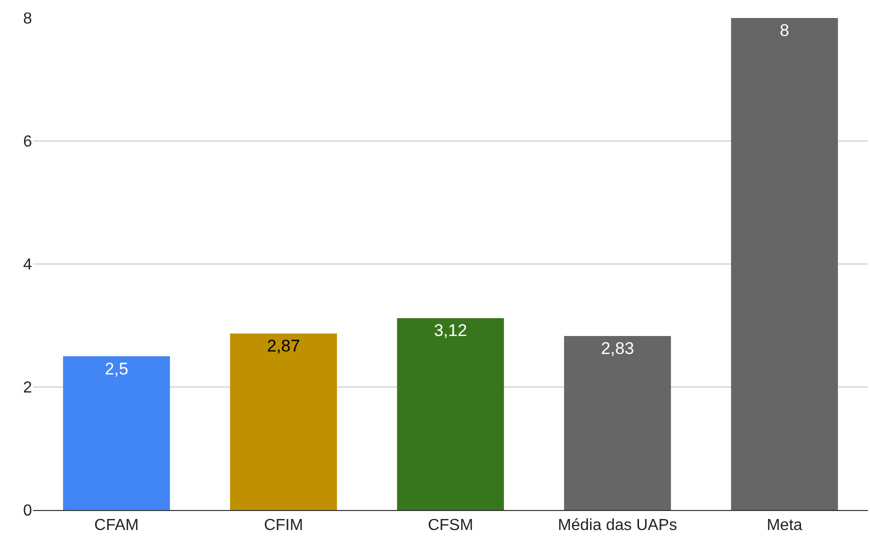 The height and width of the screenshot is (538, 870). I want to click on x-tick-label: CFSM, so click(451, 525).